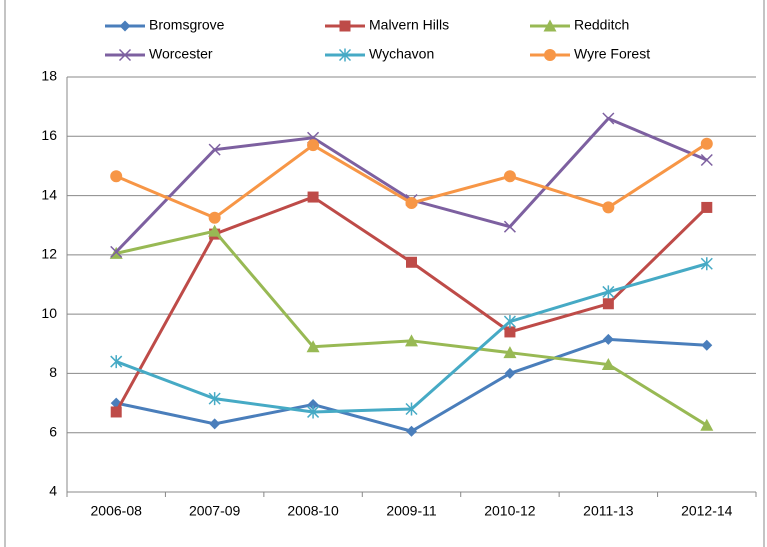  I want to click on x-tick-label: 2007-09, so click(215, 511).